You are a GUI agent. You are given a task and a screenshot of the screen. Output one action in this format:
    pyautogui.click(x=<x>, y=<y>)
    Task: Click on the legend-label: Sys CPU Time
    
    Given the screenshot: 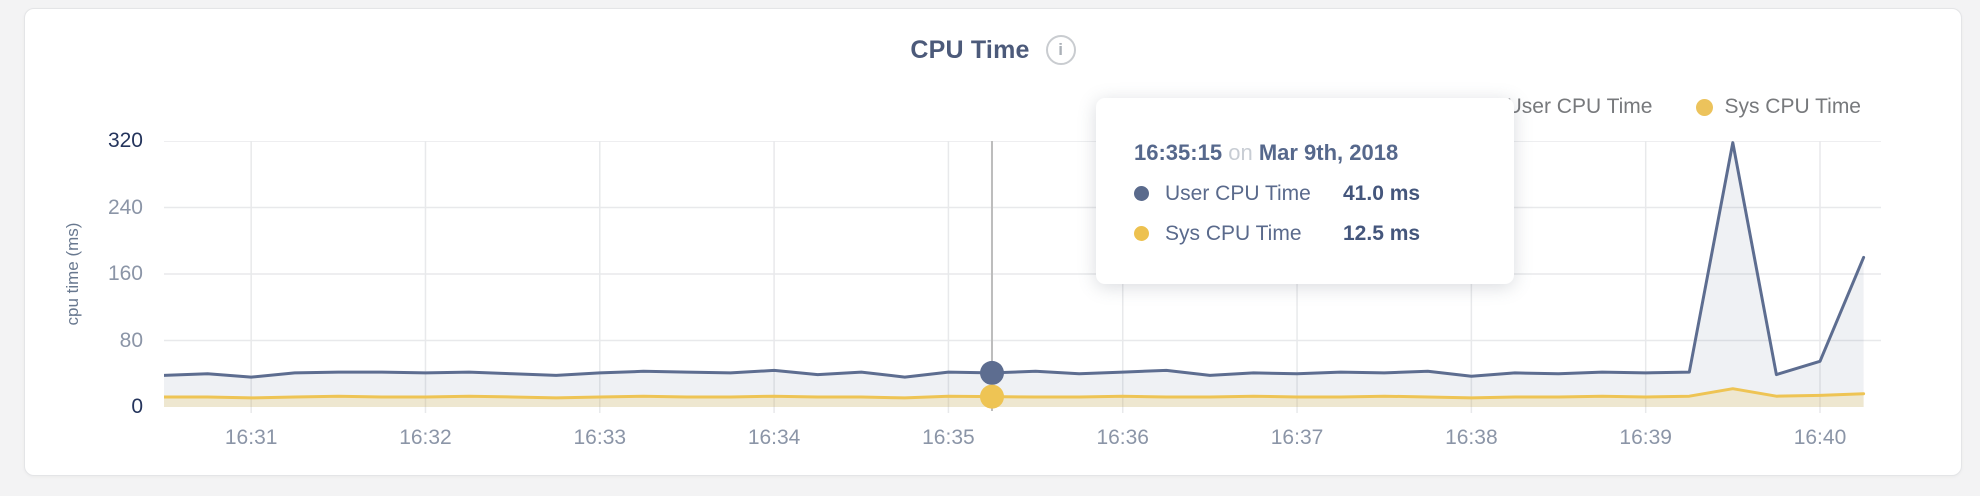 What is the action you would take?
    pyautogui.click(x=1792, y=106)
    